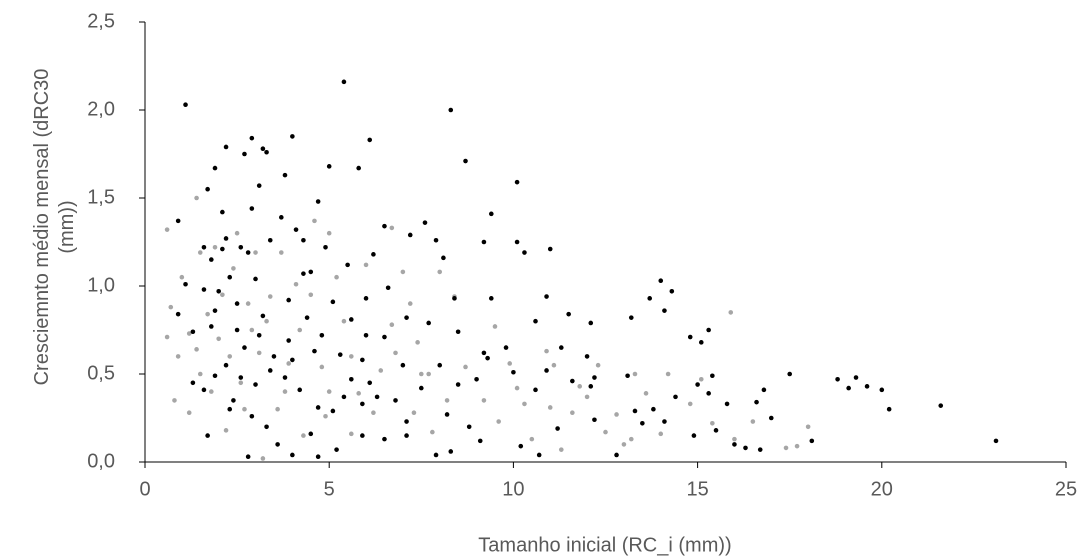 Image resolution: width=1086 pixels, height=560 pixels. I want to click on y-tick-label: 1,5, so click(101, 197).